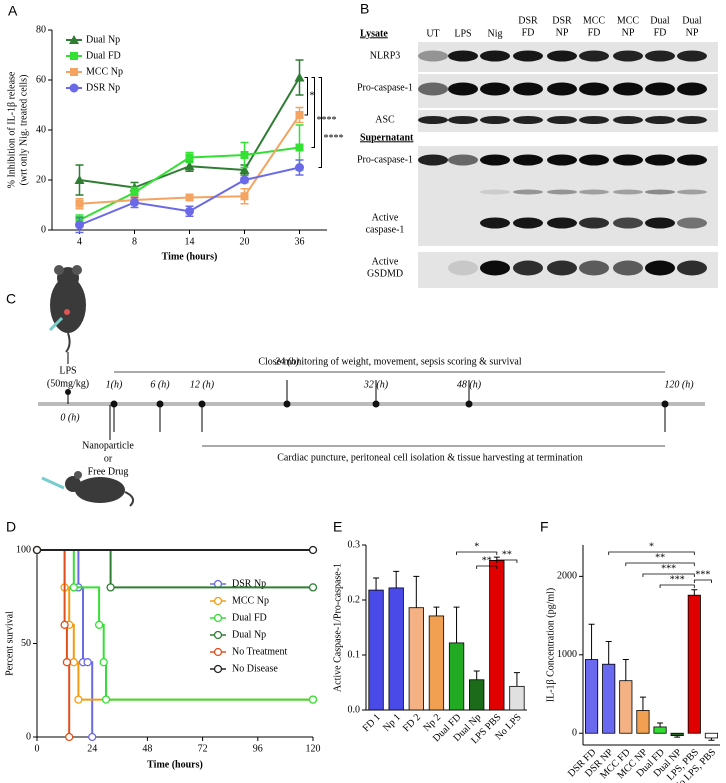 The height and width of the screenshot is (783, 726). What do you see at coordinates (114, 384) in the screenshot?
I see `timepoint-label: 1(h)` at bounding box center [114, 384].